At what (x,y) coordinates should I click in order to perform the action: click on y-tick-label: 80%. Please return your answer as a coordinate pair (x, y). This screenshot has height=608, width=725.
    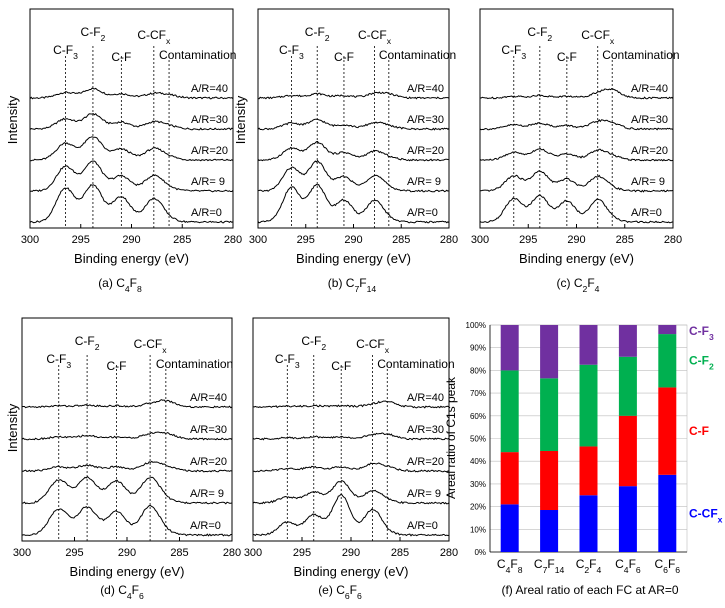
    Looking at the image, I should click on (478, 370).